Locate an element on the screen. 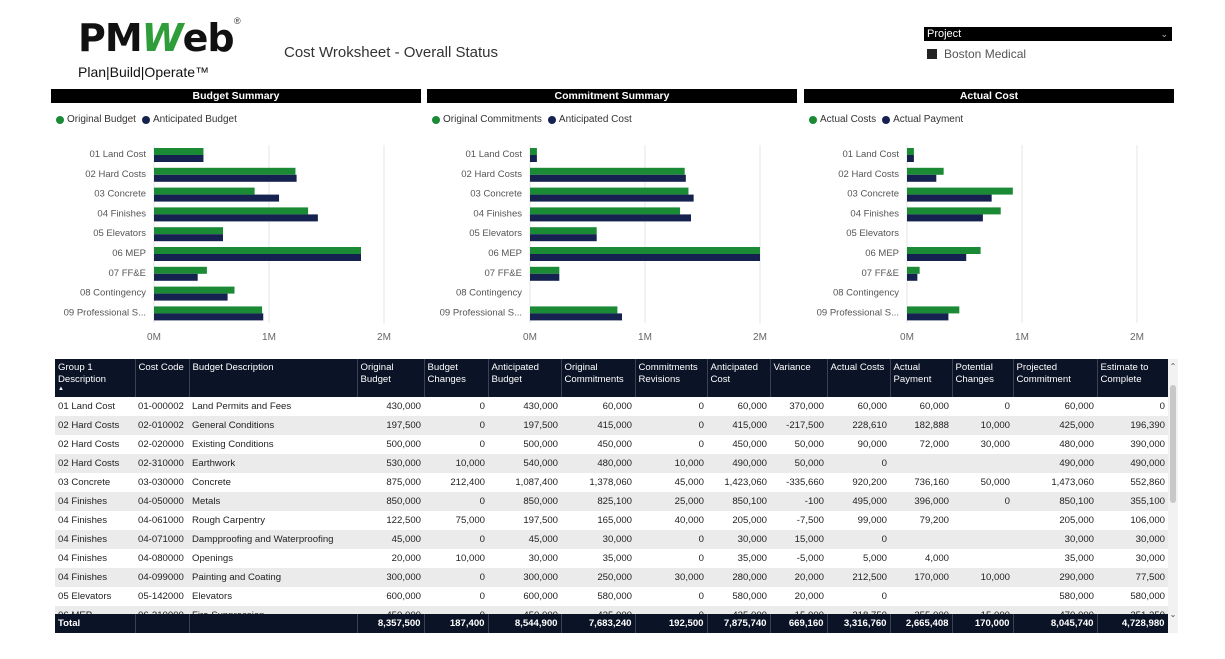  column-header: Cost Code is located at coordinates (162, 378).